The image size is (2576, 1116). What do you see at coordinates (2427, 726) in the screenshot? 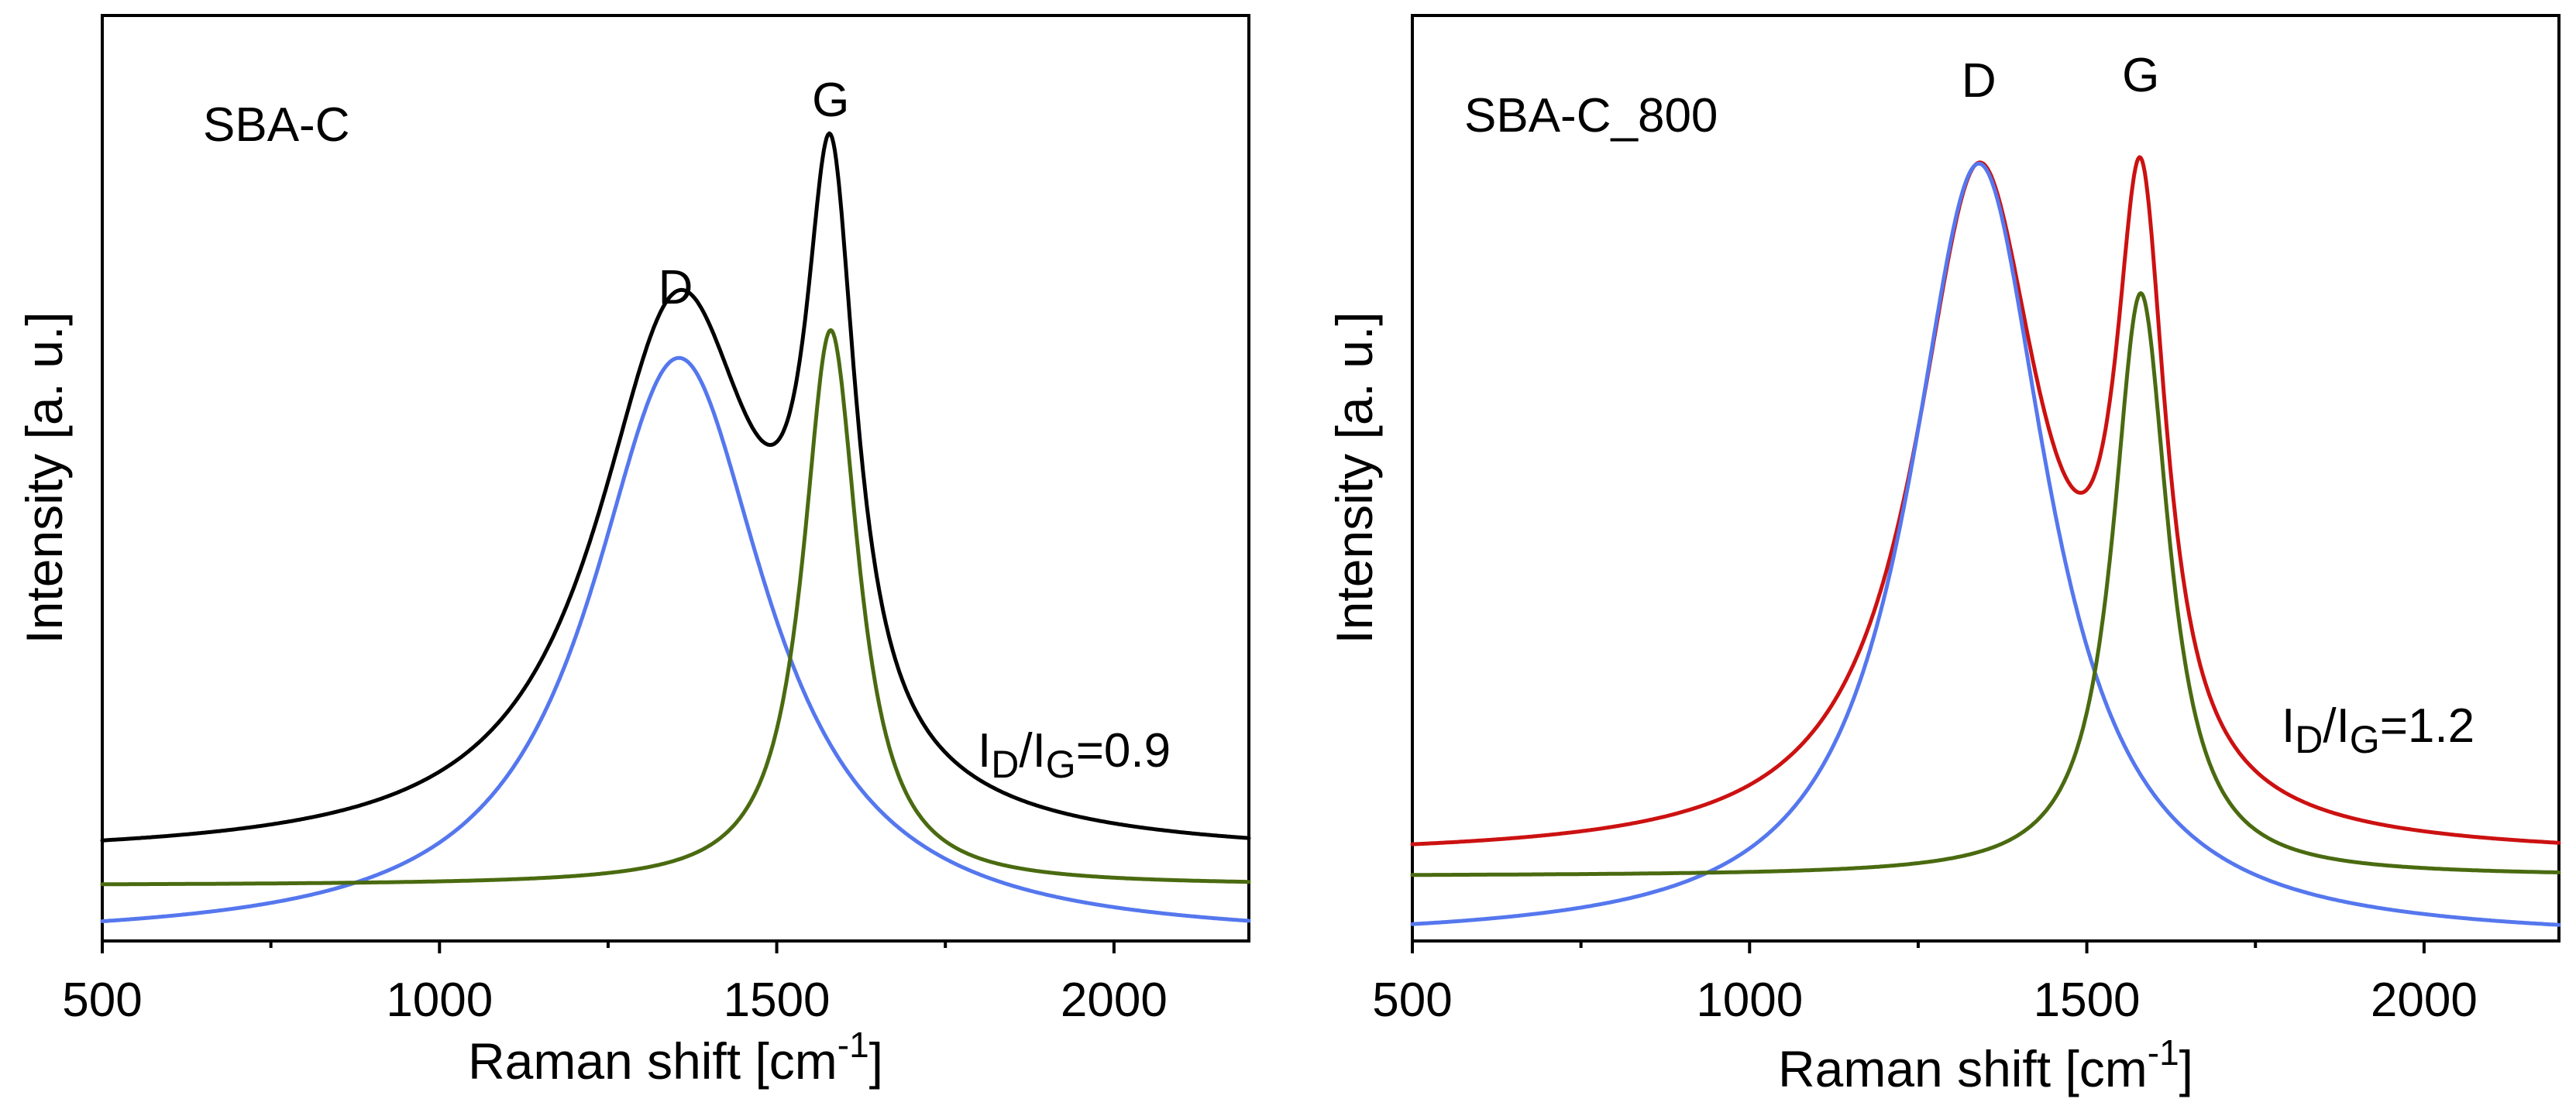
I see `ratio-value: =1.2` at bounding box center [2427, 726].